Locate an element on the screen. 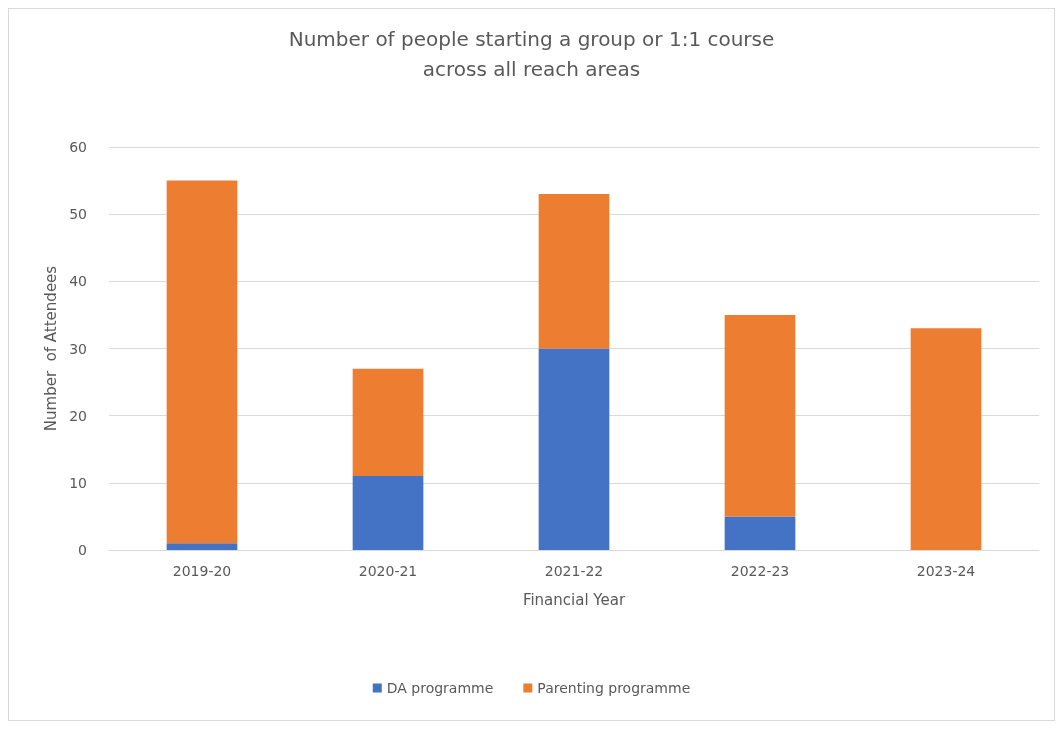 The height and width of the screenshot is (729, 1063). y-tick-label: 50 is located at coordinates (78, 214).